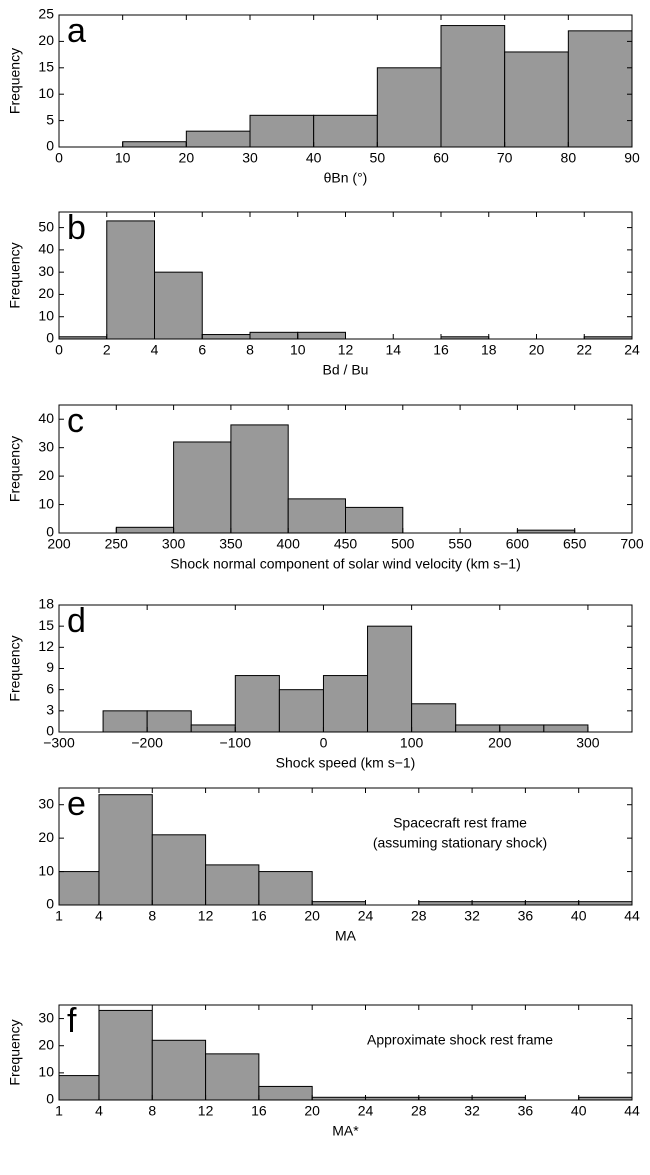 The width and height of the screenshot is (650, 1175). I want to click on x-axis-label: Bd / Bu, so click(346, 370).